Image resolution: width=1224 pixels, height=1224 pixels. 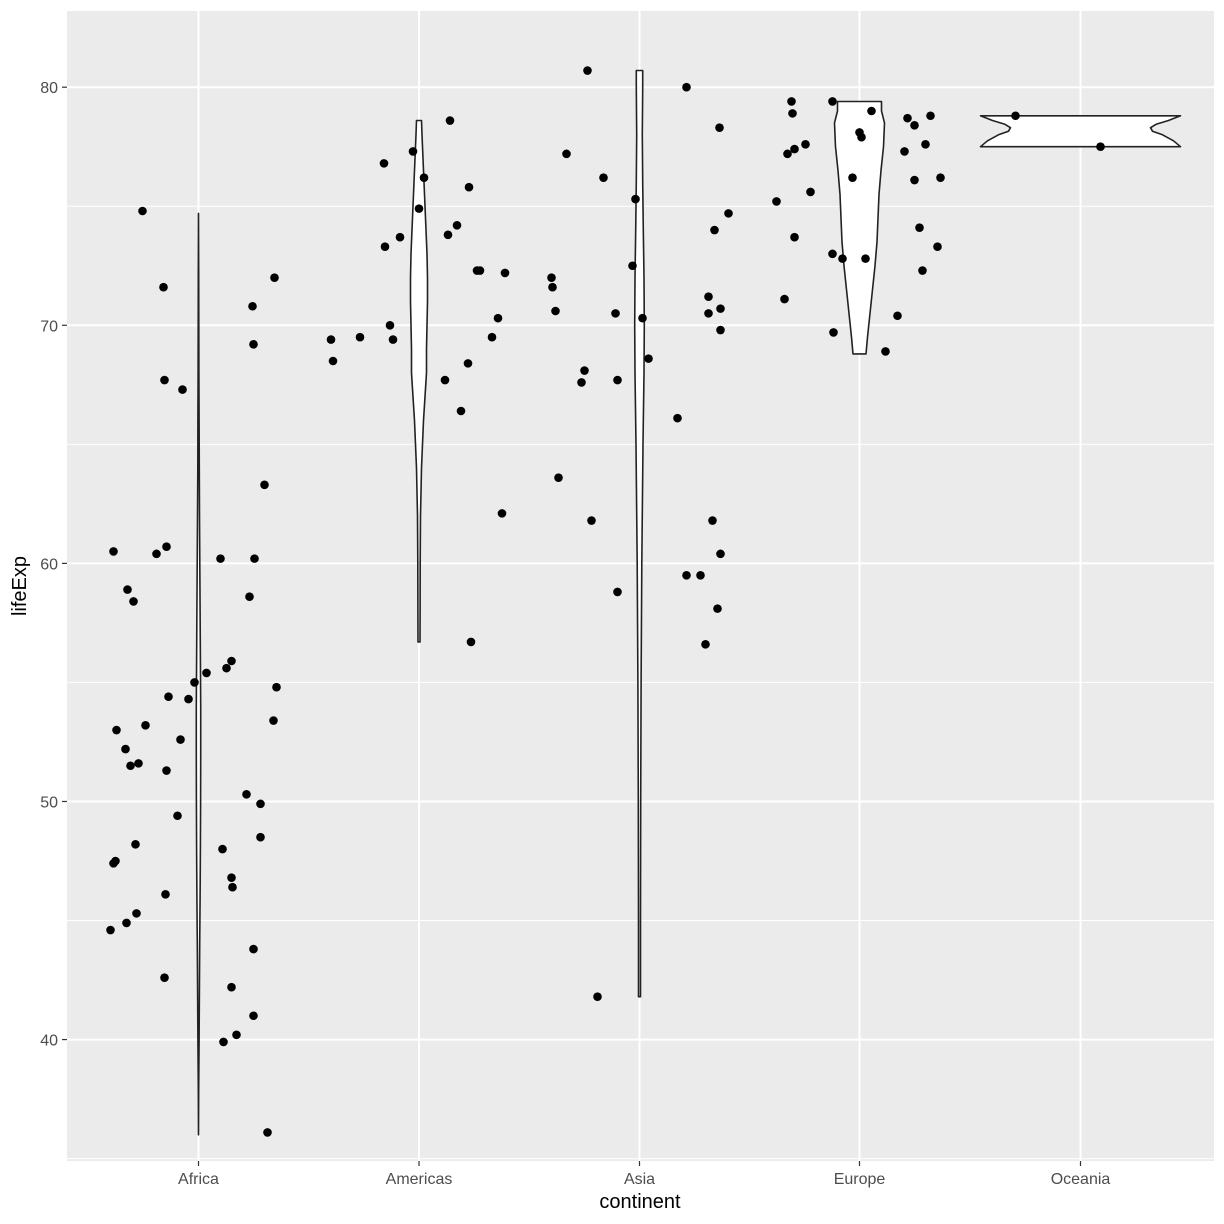 What do you see at coordinates (49, 1041) in the screenshot?
I see `y-tick-label: 40` at bounding box center [49, 1041].